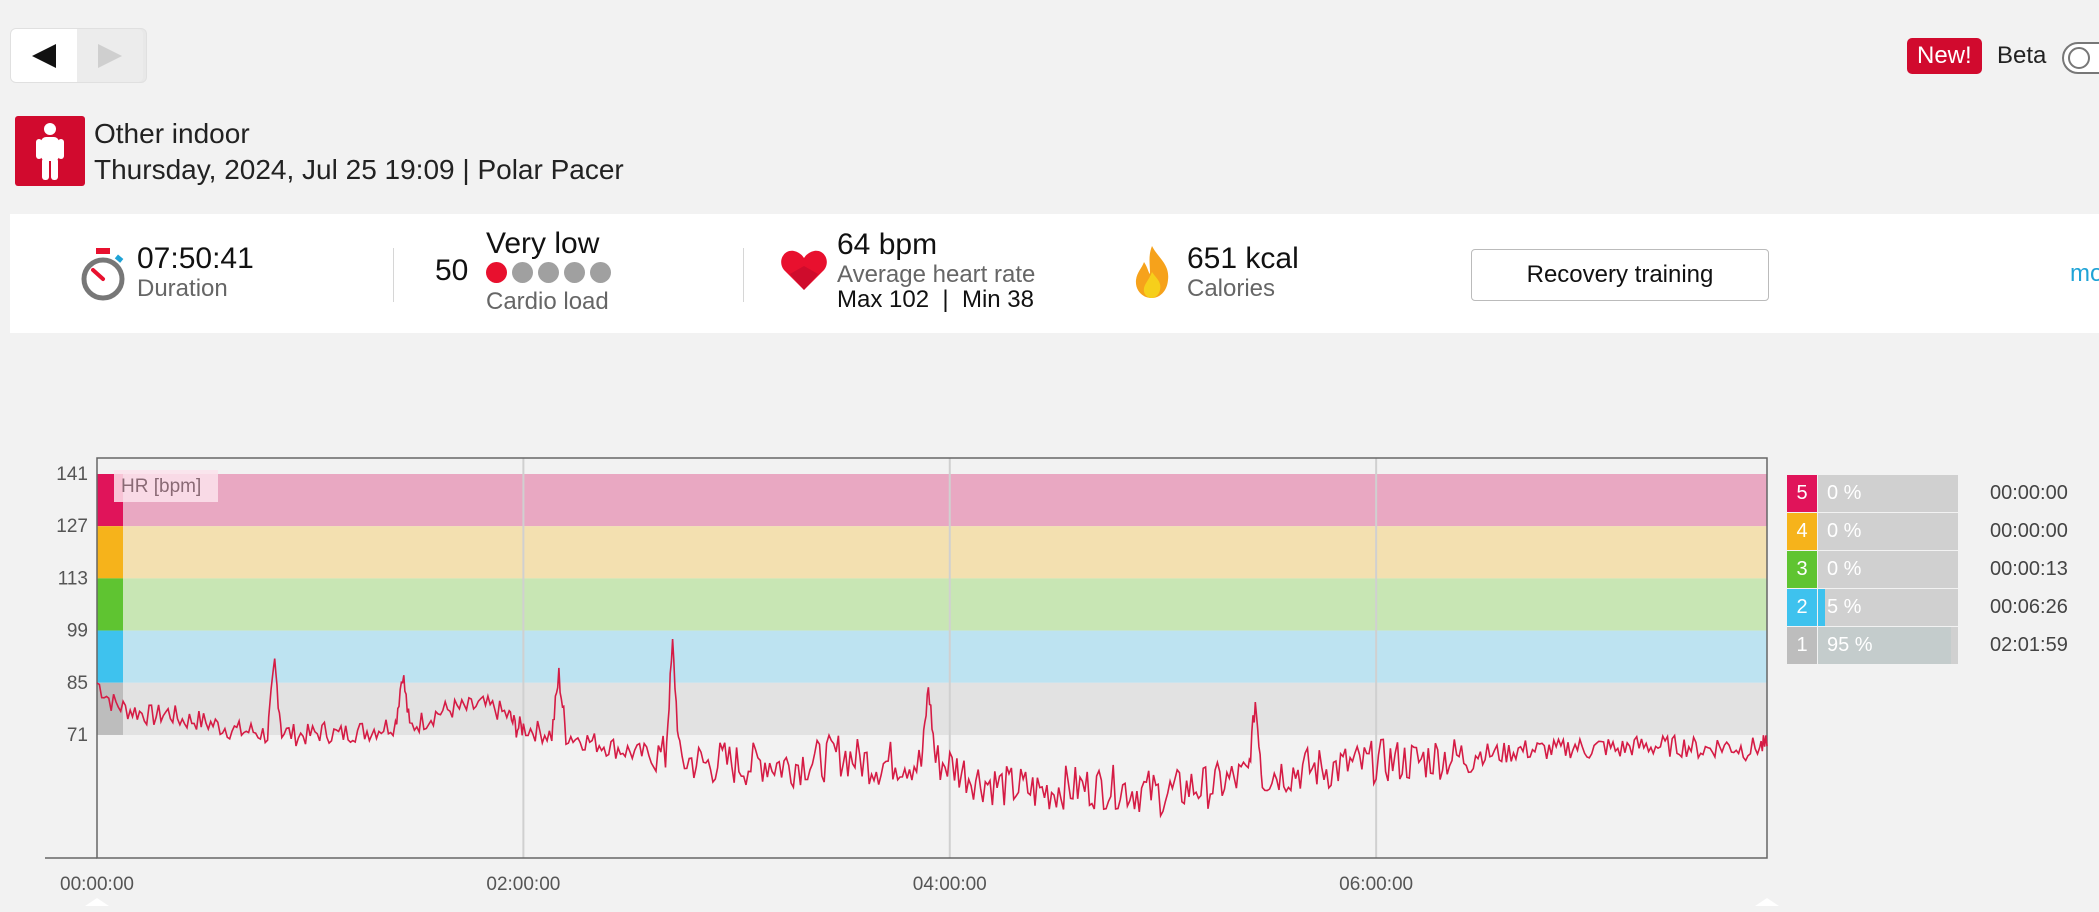 This screenshot has height=912, width=2099. Describe the element at coordinates (950, 884) in the screenshot. I see `x-tick-label: 04:00:00` at that location.